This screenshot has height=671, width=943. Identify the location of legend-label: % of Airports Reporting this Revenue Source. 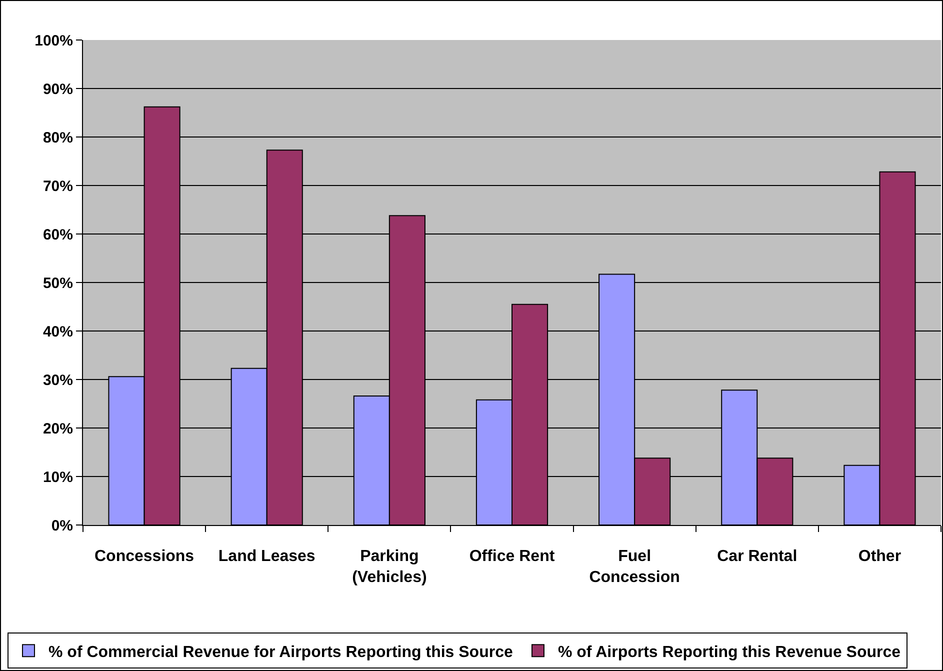
(729, 652).